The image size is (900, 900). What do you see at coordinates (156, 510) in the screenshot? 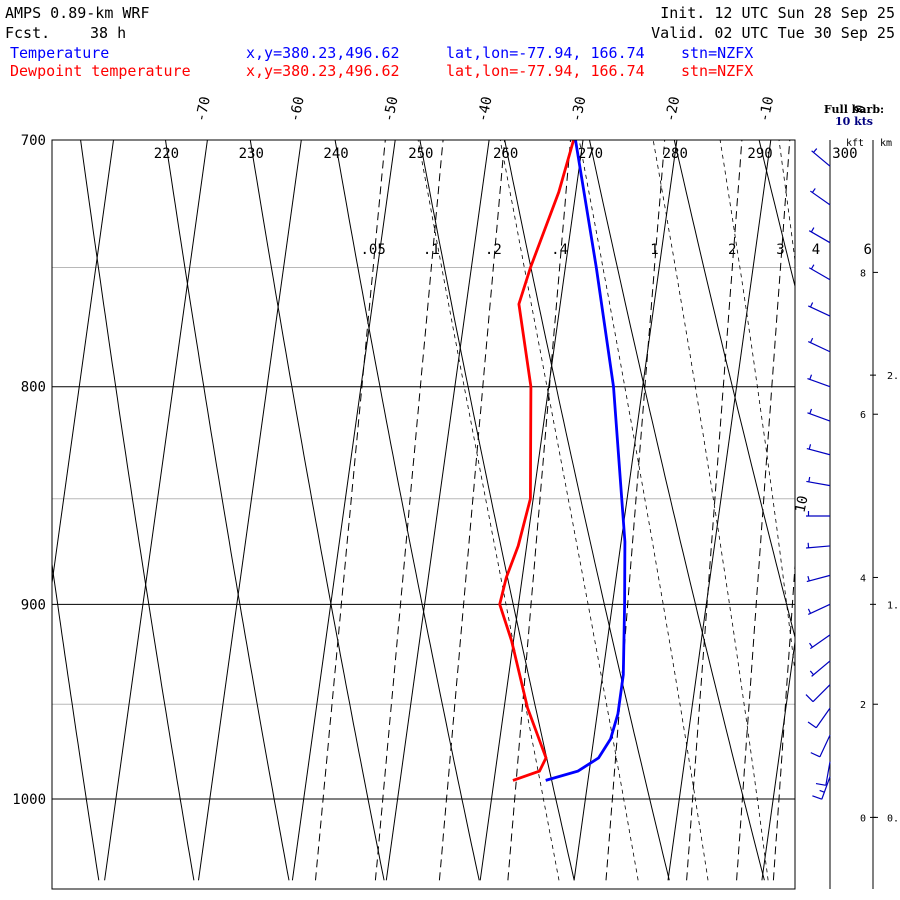
I see `isotherm--70` at bounding box center [156, 510].